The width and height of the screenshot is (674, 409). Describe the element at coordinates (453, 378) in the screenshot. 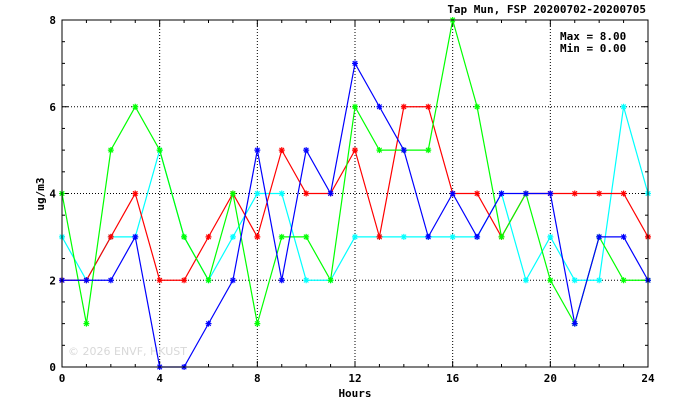

I see `x-tick-label: 16` at that location.